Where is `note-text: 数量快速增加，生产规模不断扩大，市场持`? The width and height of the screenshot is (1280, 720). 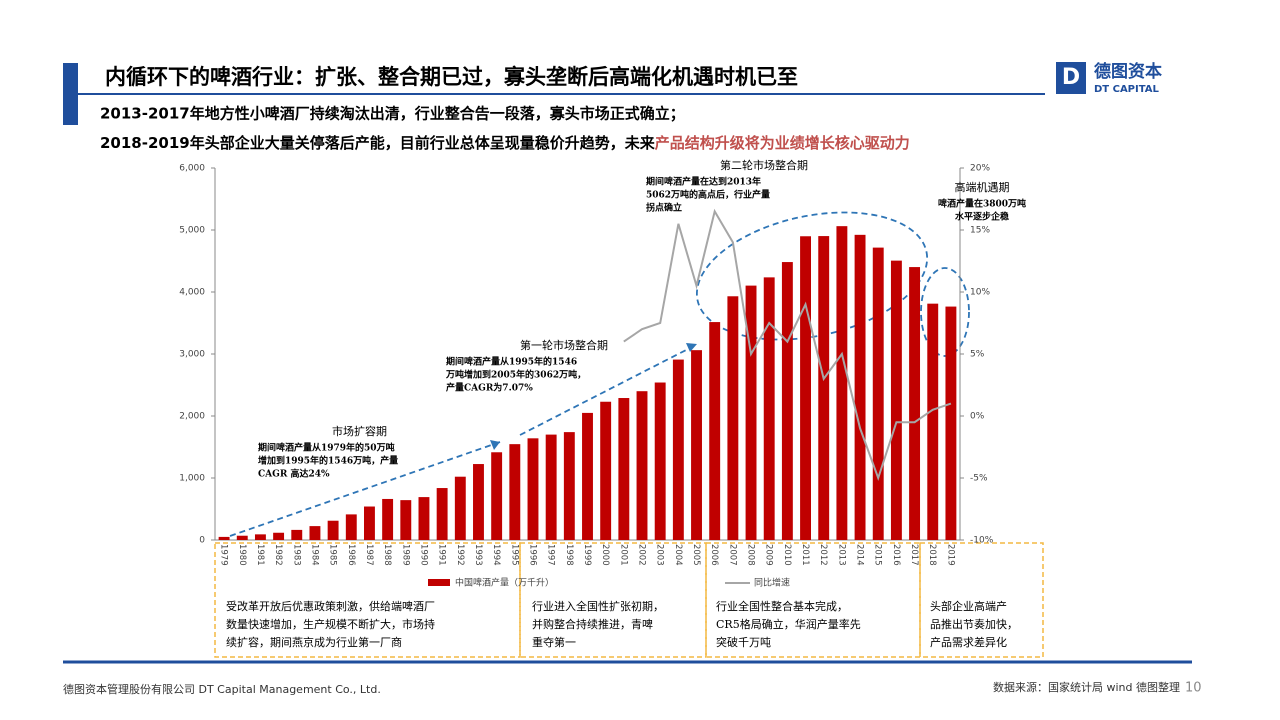
note-text: 数量快速增加，生产规模不断扩大，市场持 is located at coordinates (330, 624).